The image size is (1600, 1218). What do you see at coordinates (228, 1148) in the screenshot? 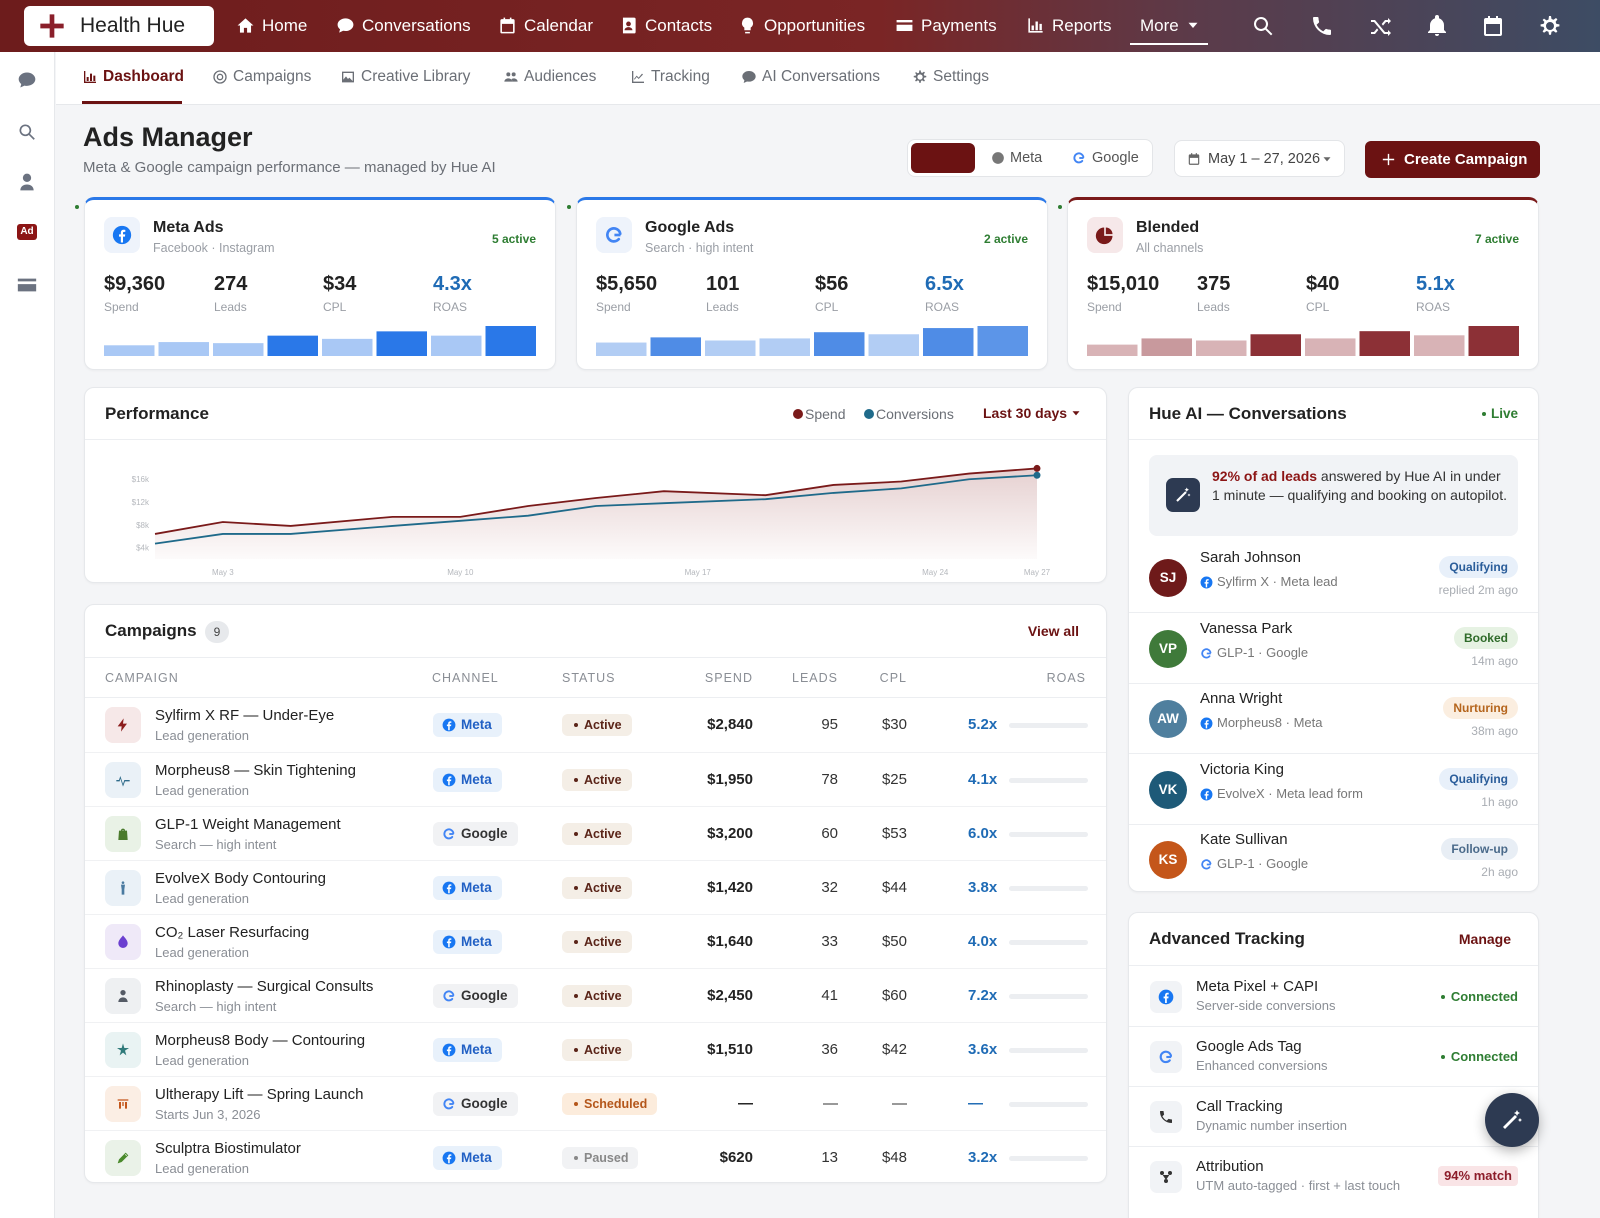
I see `campaign-name: Sculptra Biostimulator` at bounding box center [228, 1148].